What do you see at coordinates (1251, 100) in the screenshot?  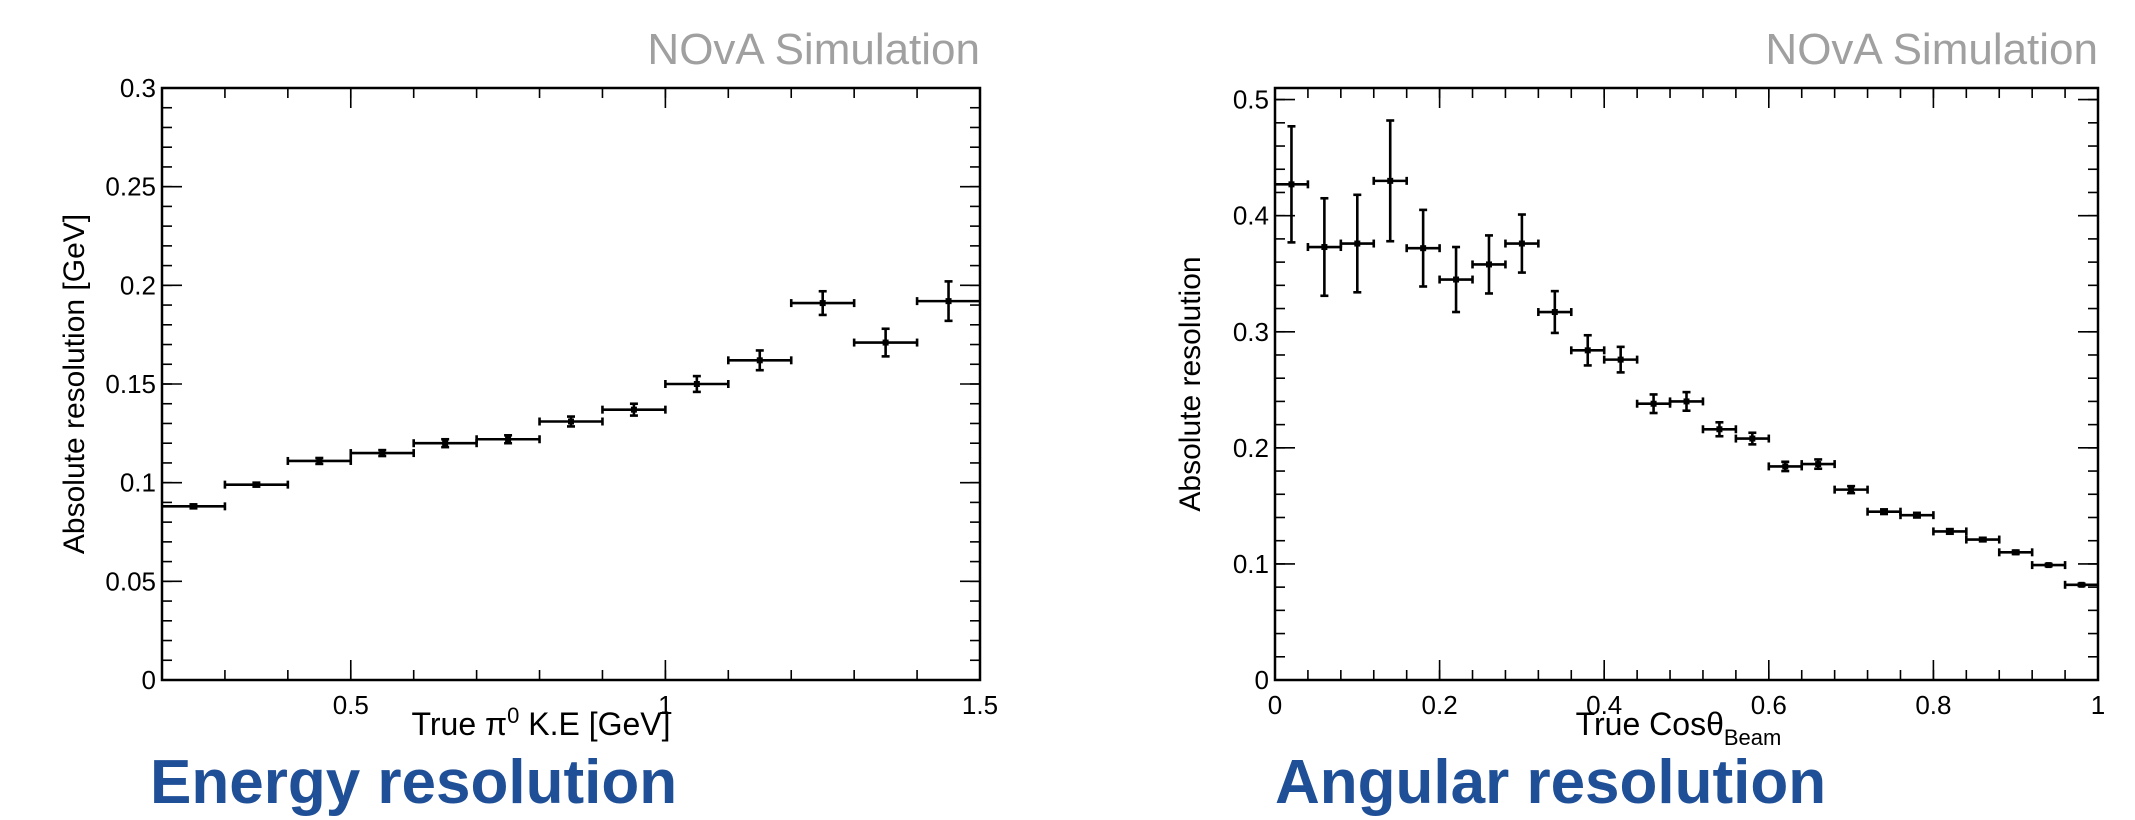 I see `y-tick-label: 0.5` at bounding box center [1251, 100].